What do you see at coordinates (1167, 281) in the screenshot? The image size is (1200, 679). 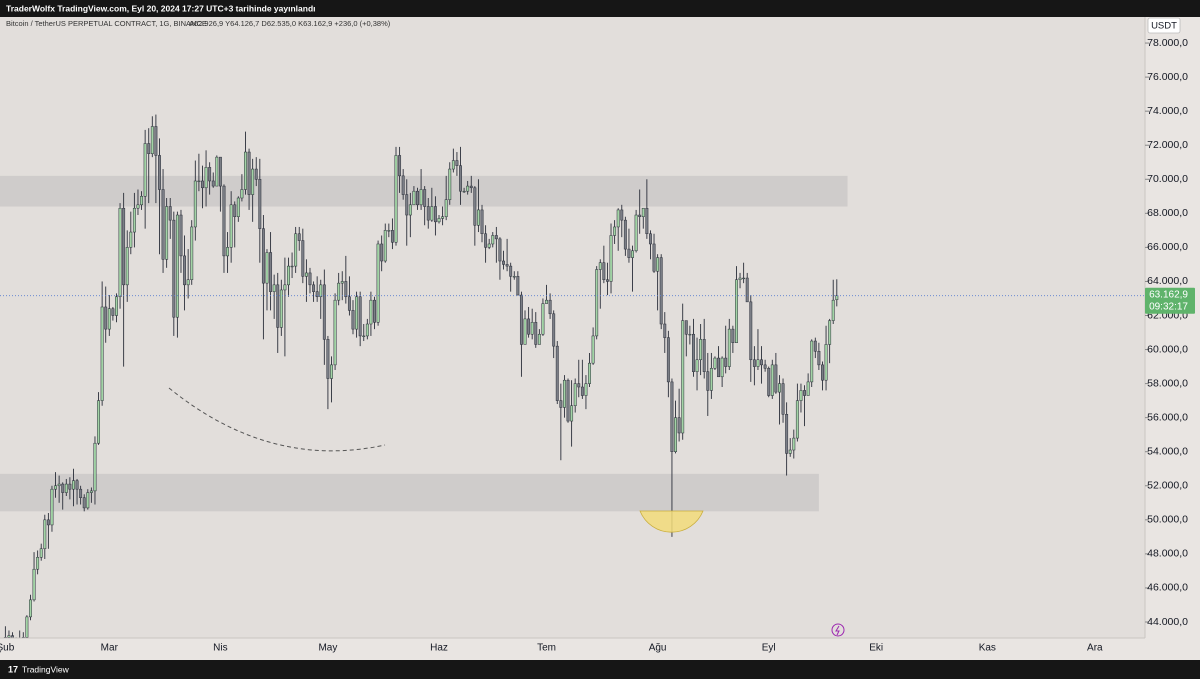 I see `y-tick-label: 64.000,0` at bounding box center [1167, 281].